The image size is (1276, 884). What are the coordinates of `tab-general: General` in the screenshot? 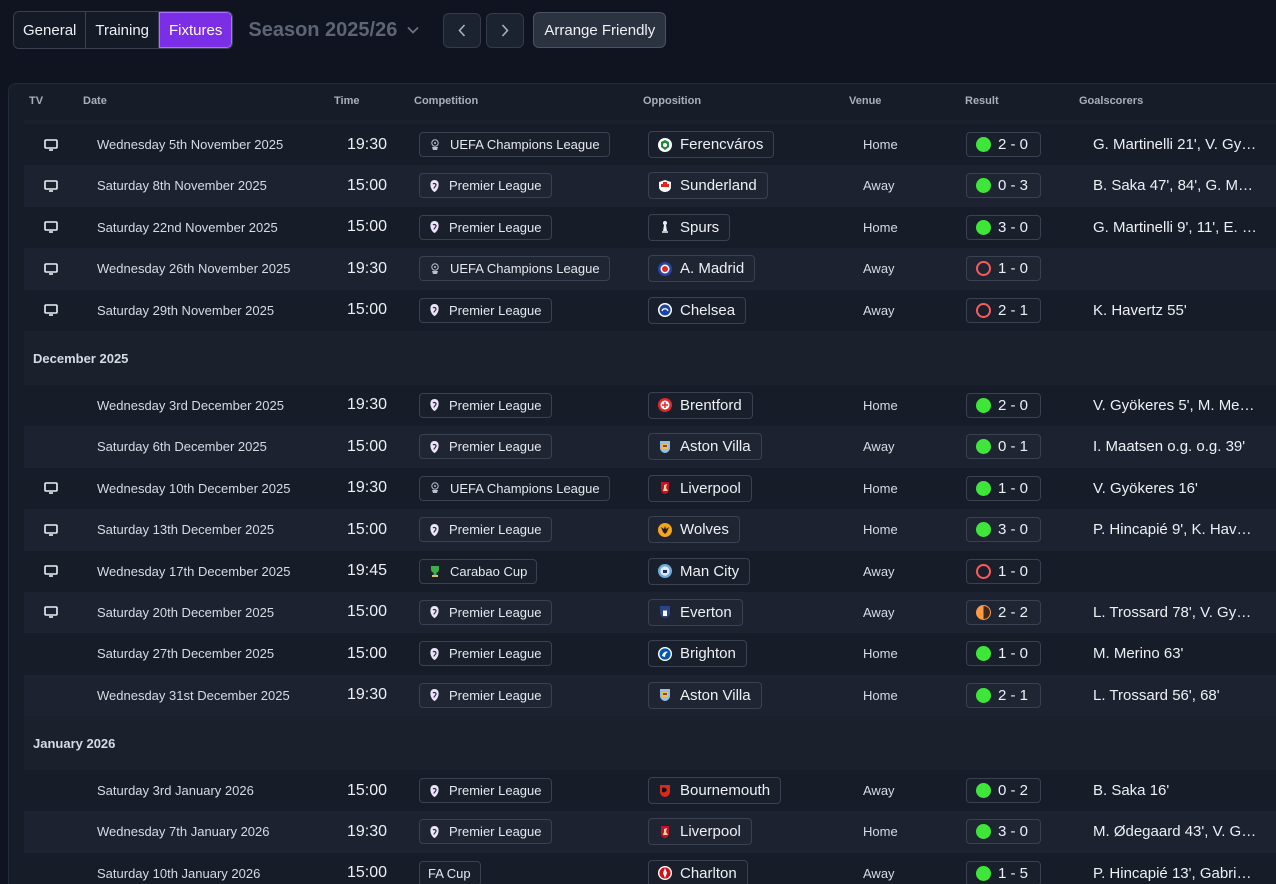 It's located at (50, 30).